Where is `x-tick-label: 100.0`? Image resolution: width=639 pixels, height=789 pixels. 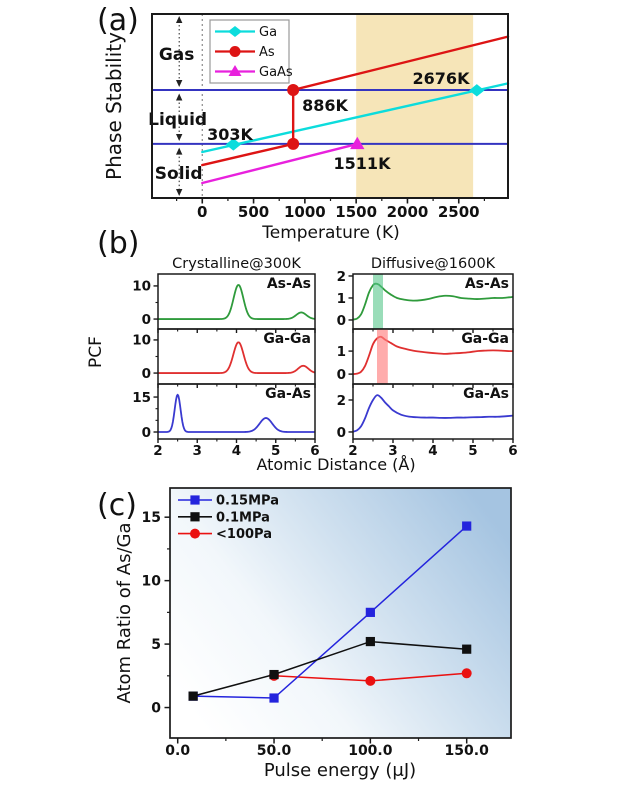 x-tick-label: 100.0 is located at coordinates (370, 751).